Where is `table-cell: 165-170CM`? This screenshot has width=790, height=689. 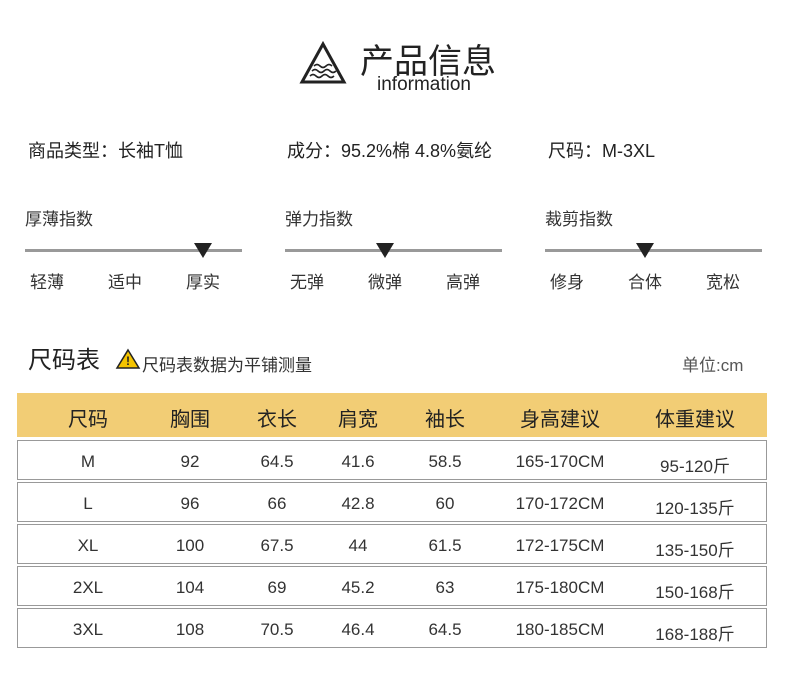
table-cell: 165-170CM is located at coordinates (560, 461).